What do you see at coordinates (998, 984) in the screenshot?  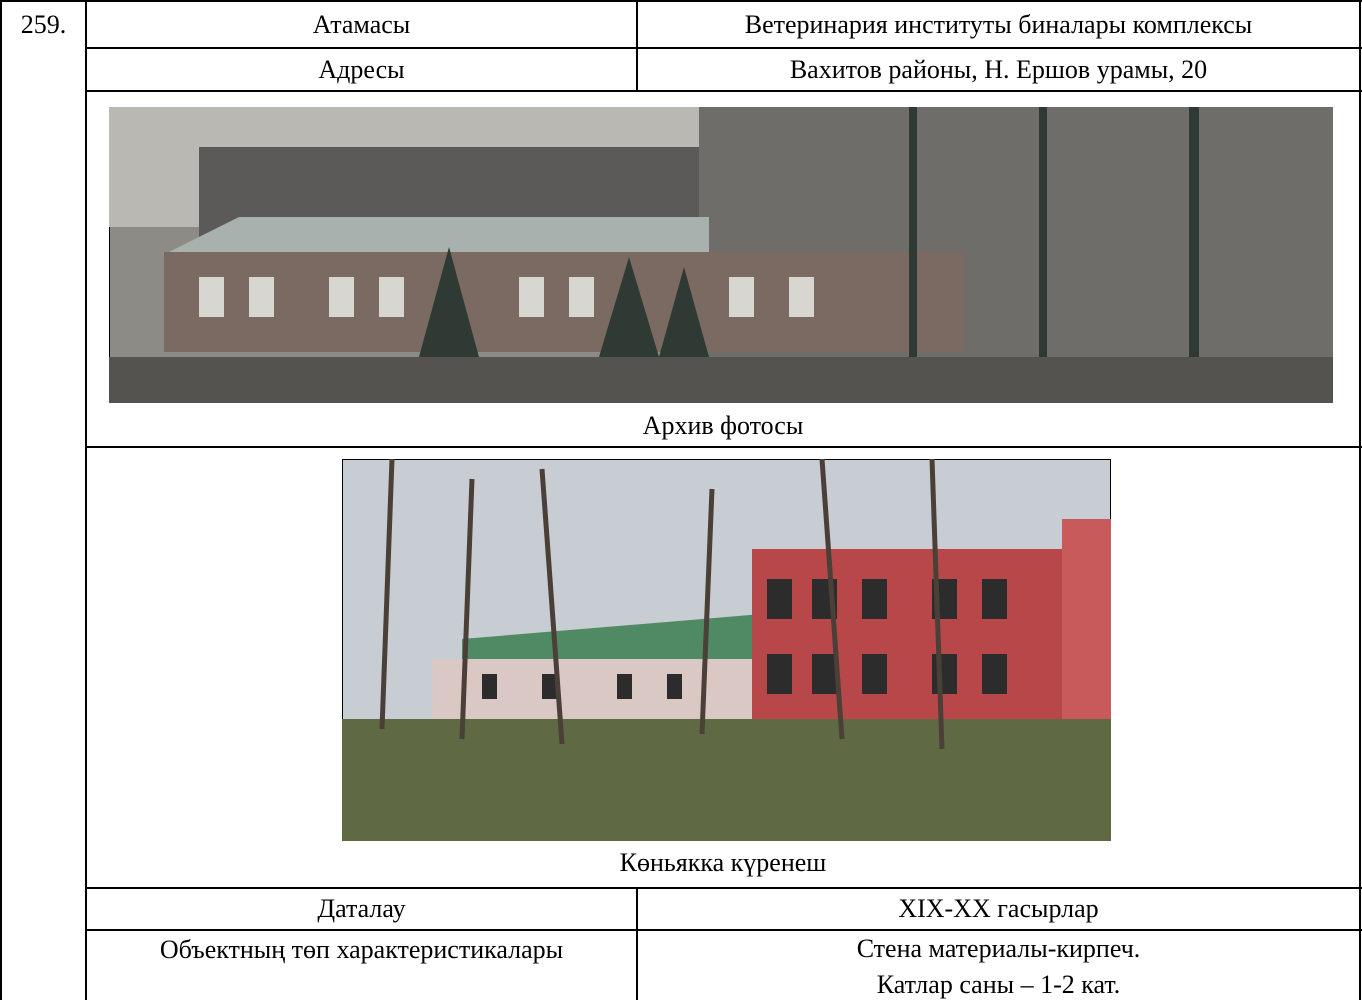 I see `field-value-line: Катлар саны – 1-2 кат.` at bounding box center [998, 984].